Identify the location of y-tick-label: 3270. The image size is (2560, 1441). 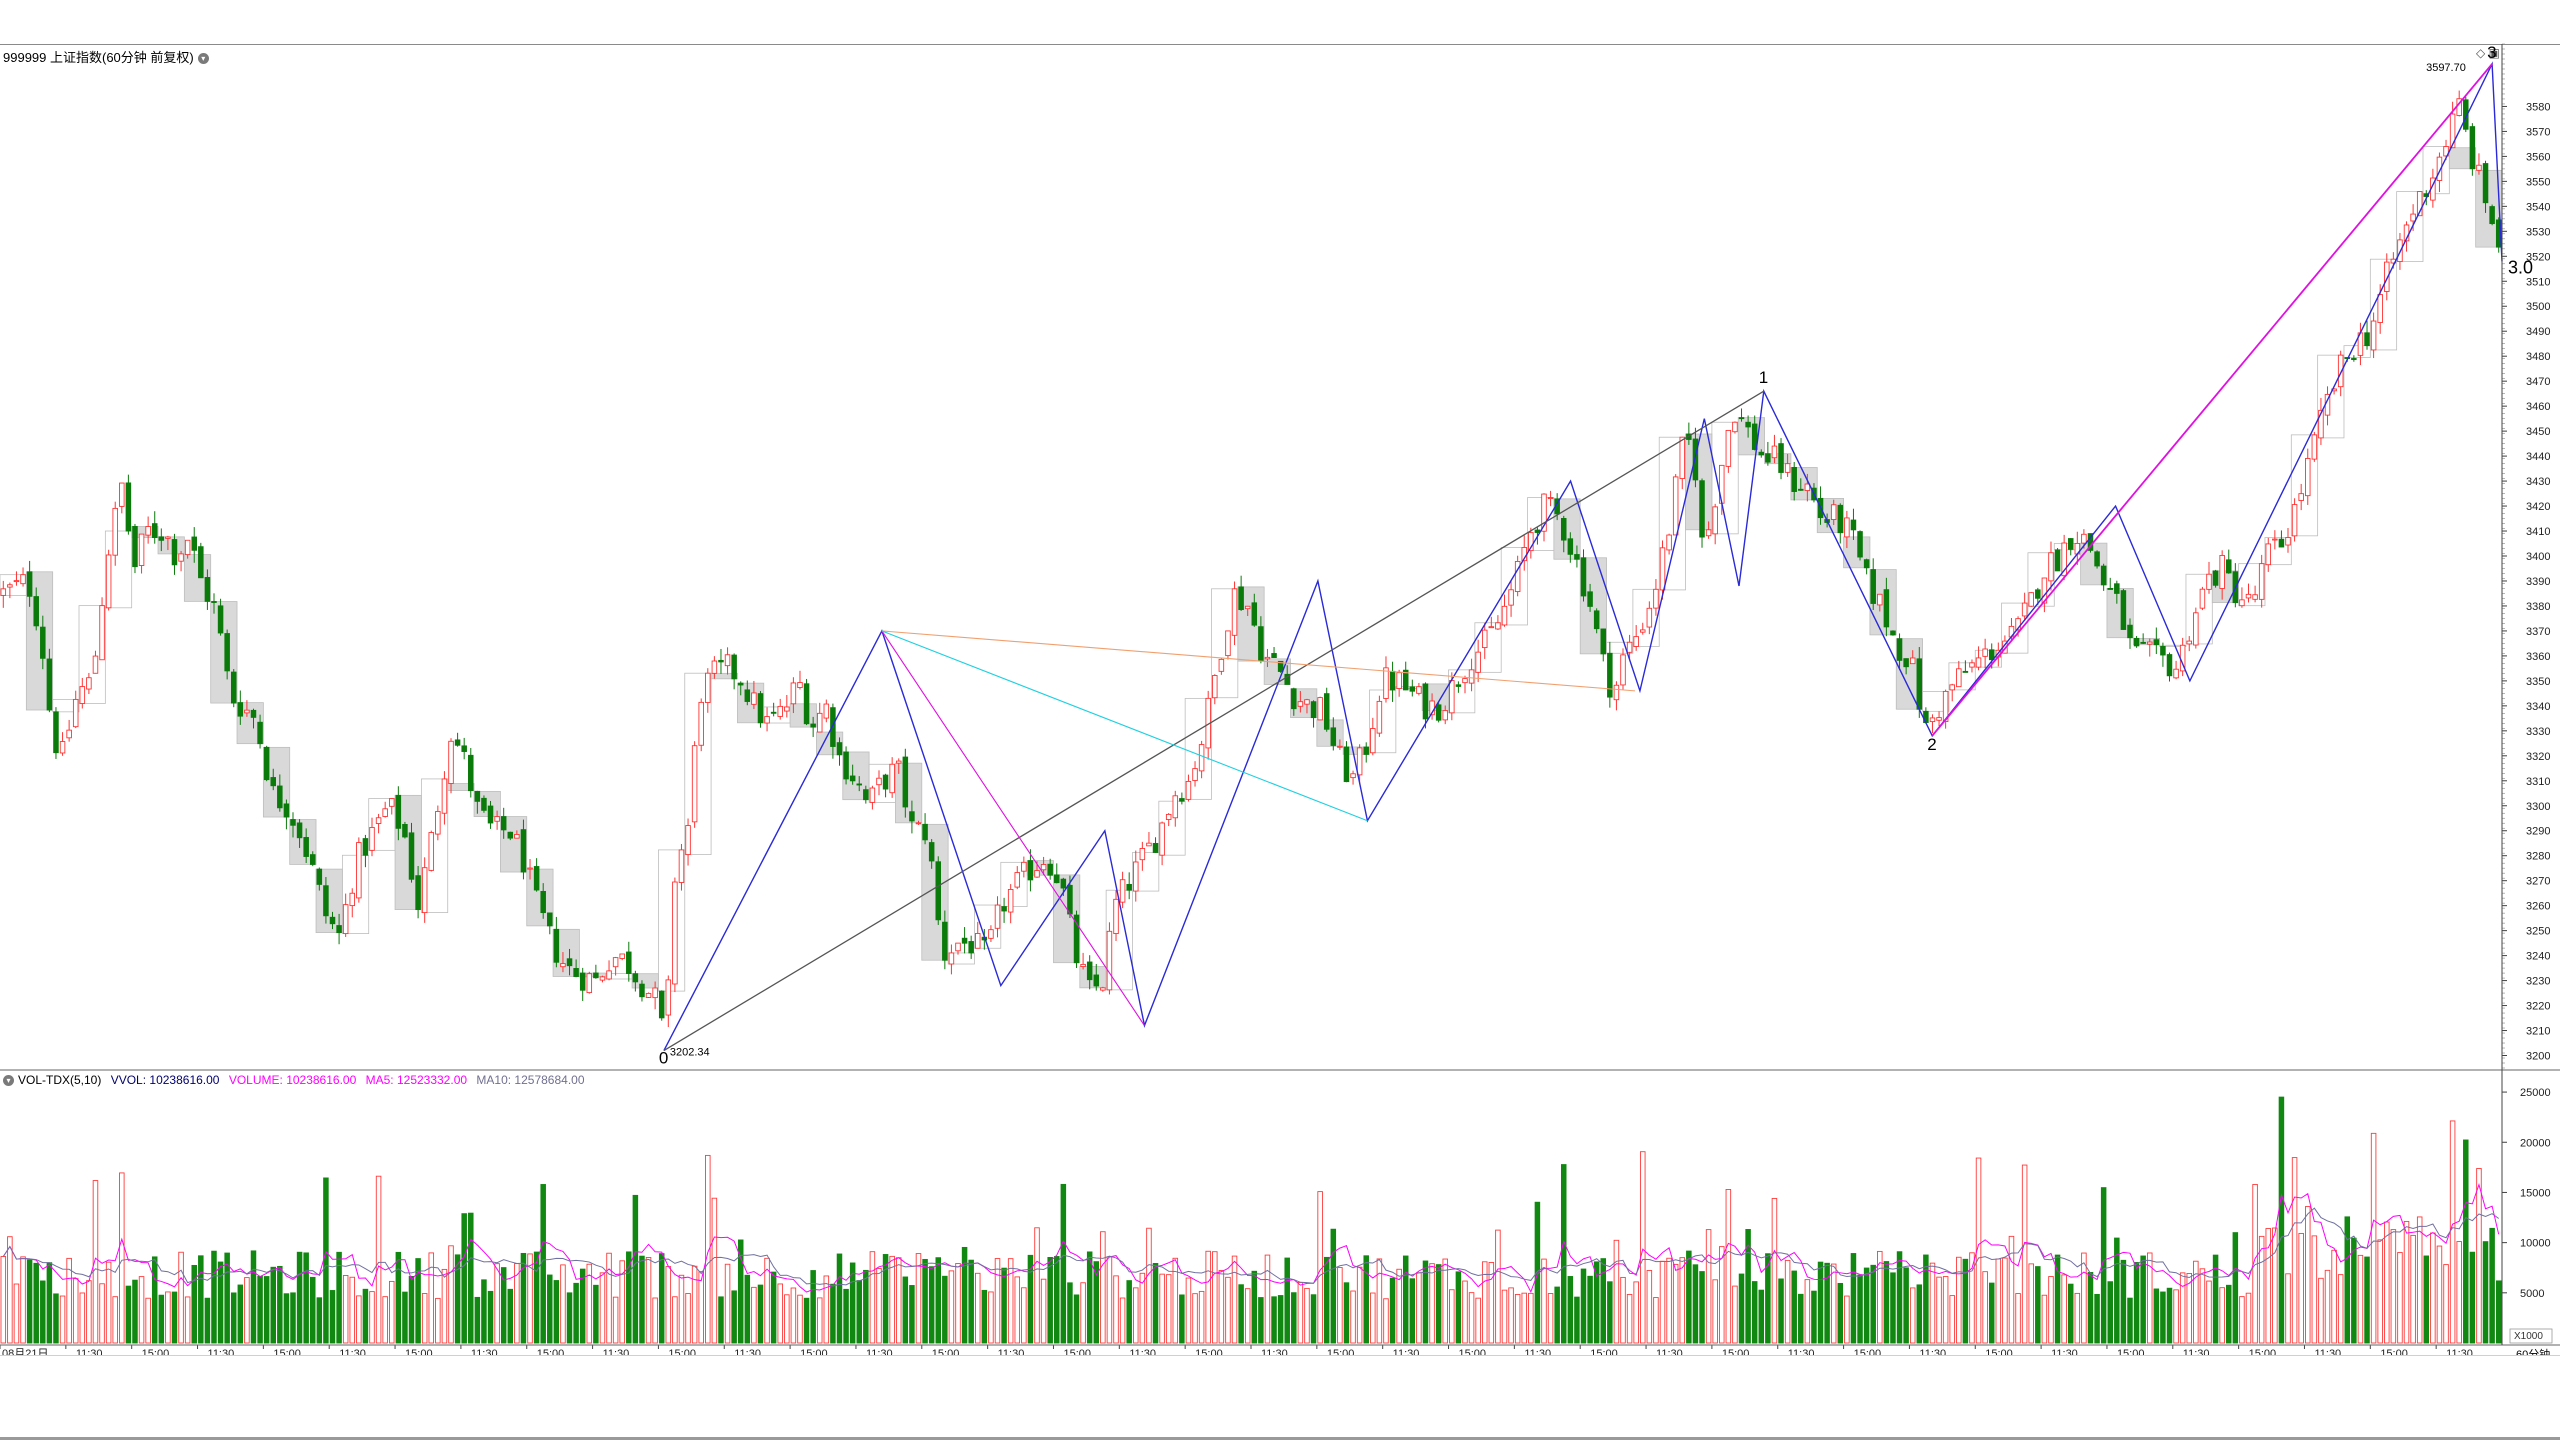
(2538, 882).